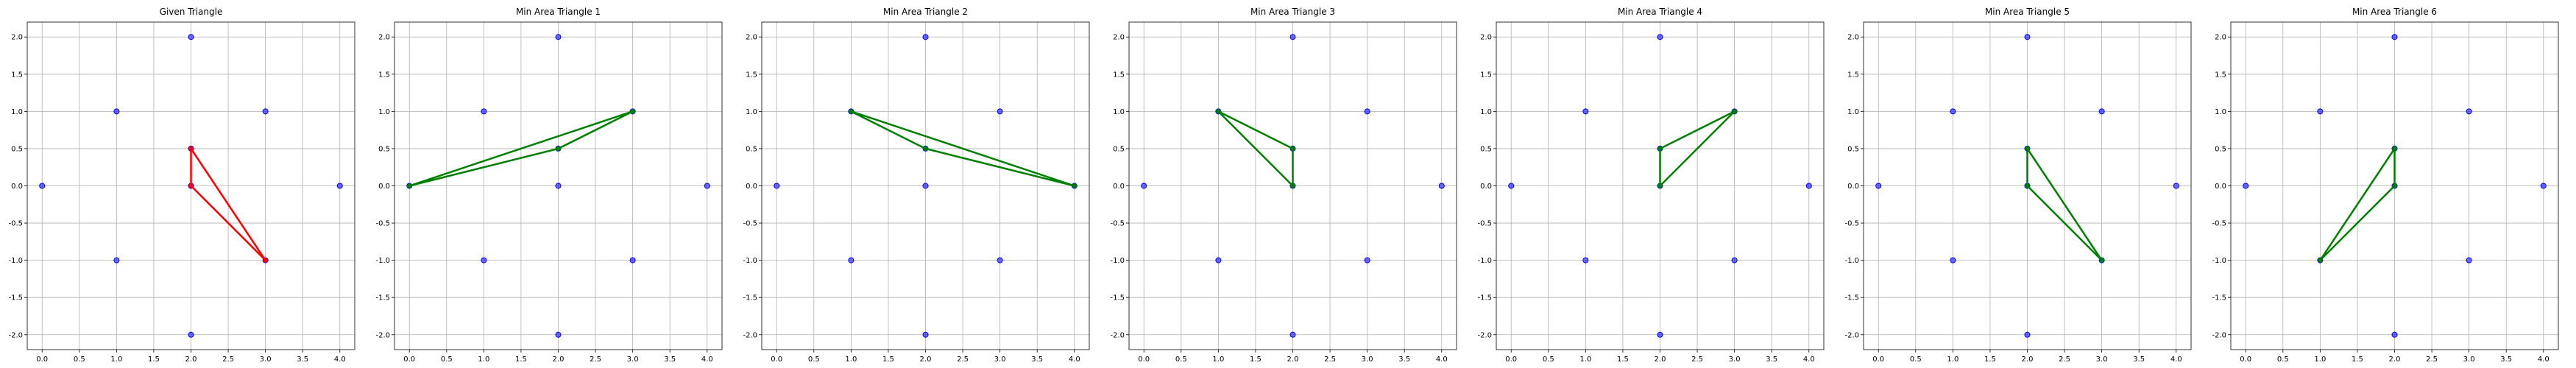  I want to click on y-tick-label: 0.5, so click(384, 149).